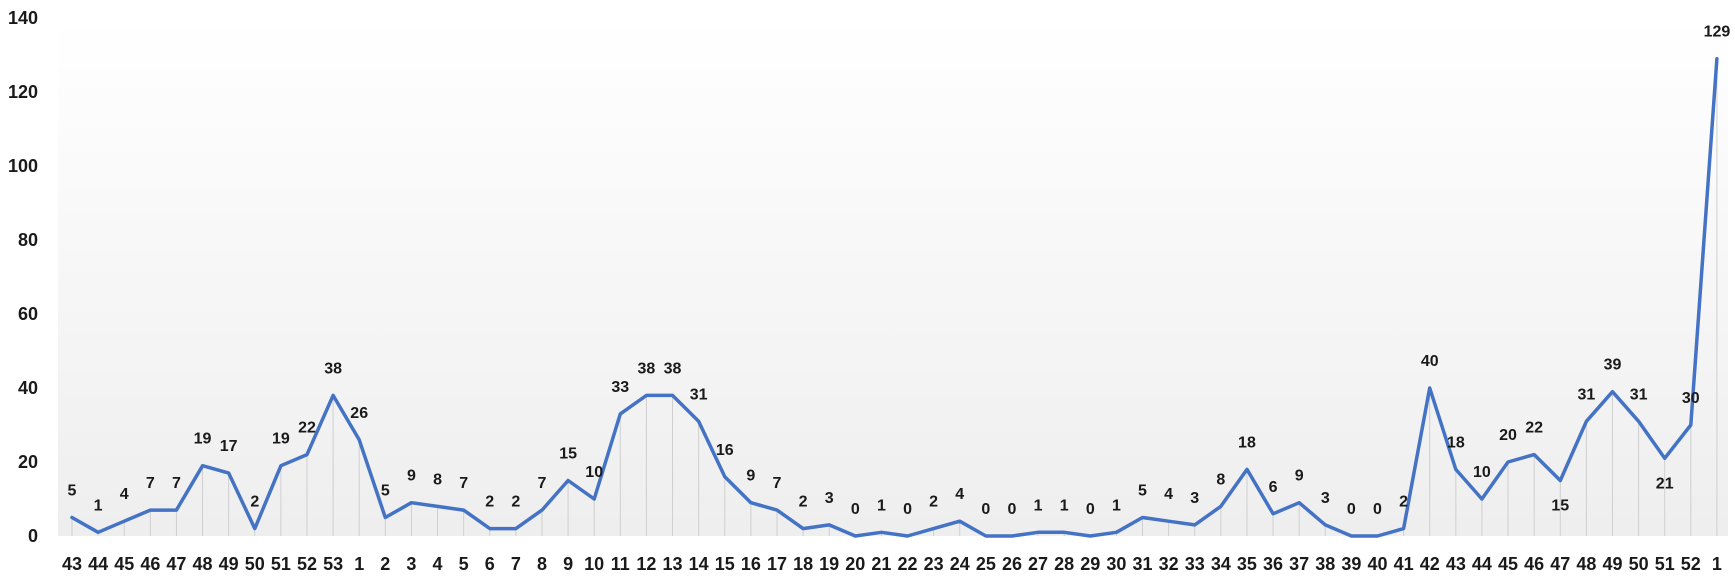 This screenshot has width=1735, height=583. What do you see at coordinates (438, 564) in the screenshot?
I see `x-tick-label: 4` at bounding box center [438, 564].